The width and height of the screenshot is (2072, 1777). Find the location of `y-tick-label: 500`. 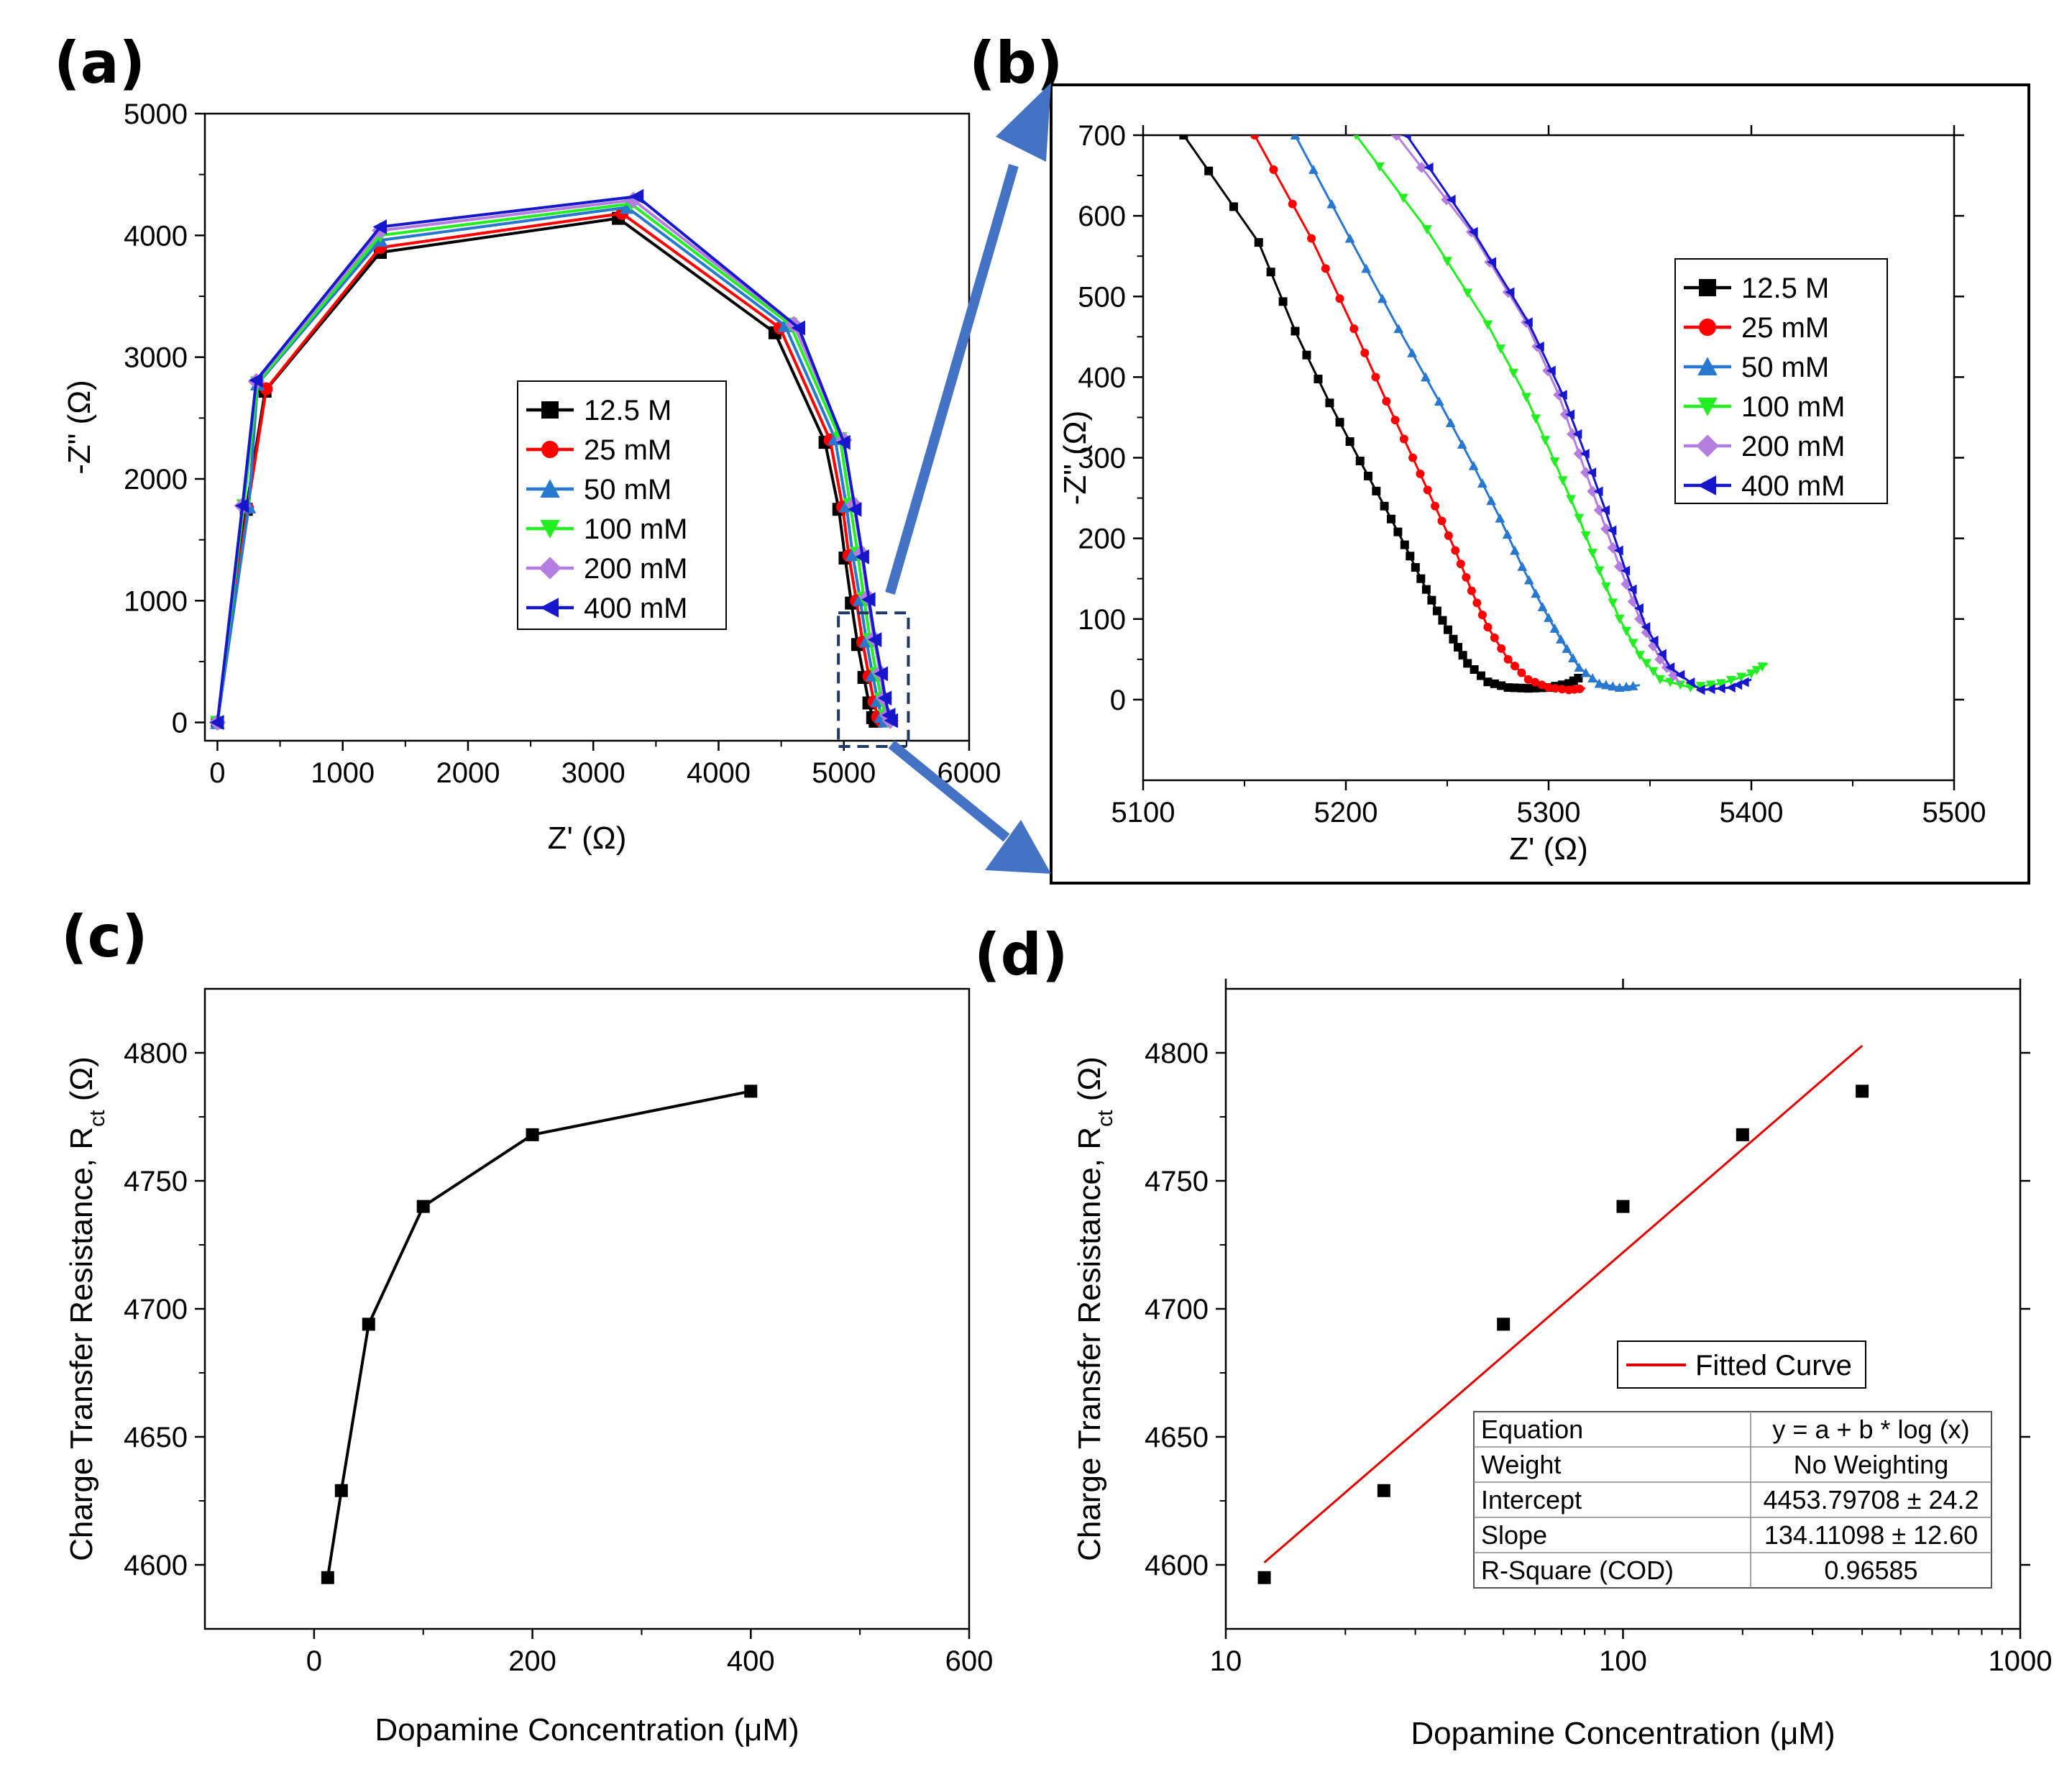

y-tick-label: 500 is located at coordinates (1102, 297).